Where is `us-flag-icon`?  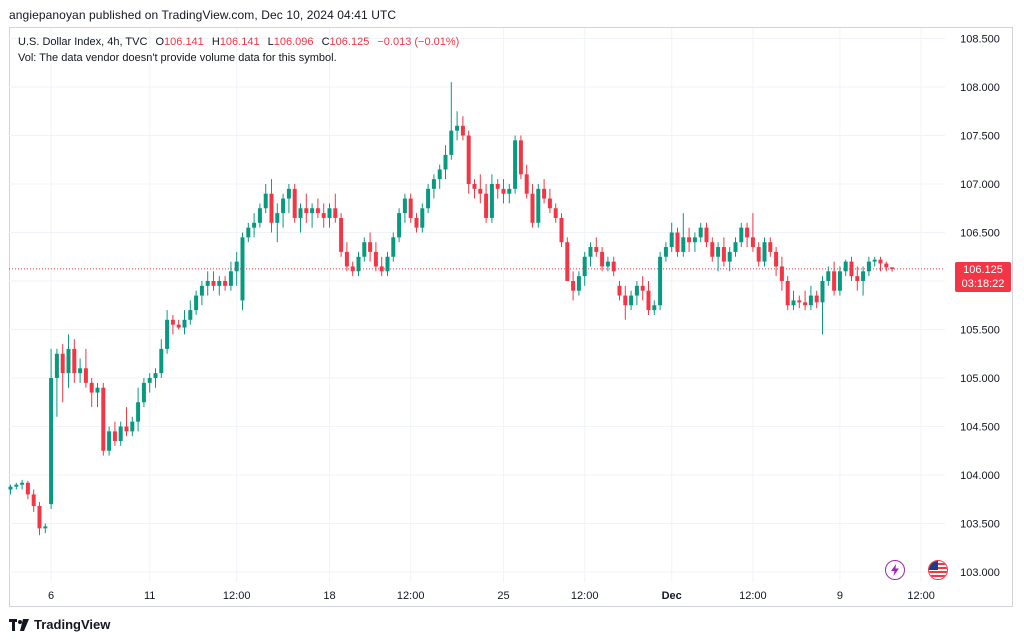
us-flag-icon is located at coordinates (938, 570).